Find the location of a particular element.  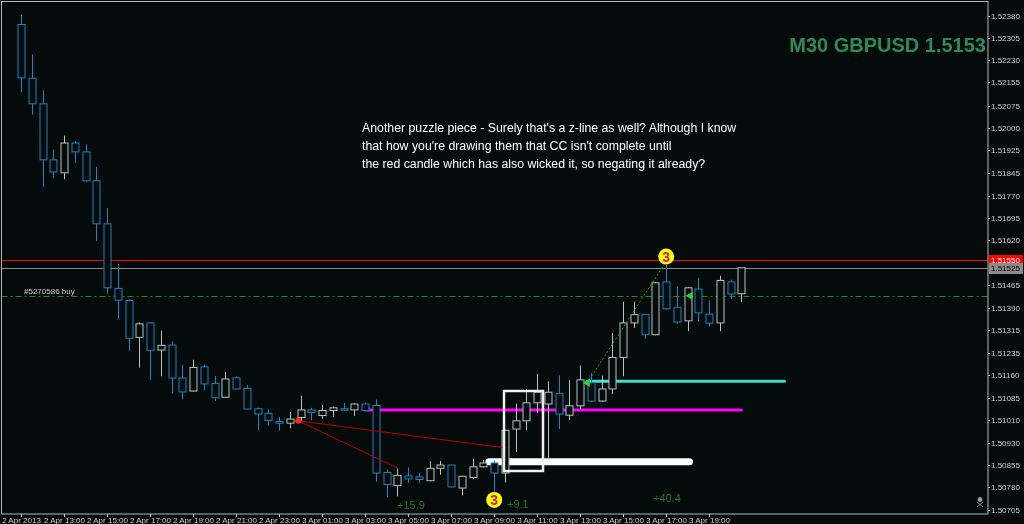

y-tick-label: 1.50705 is located at coordinates (1006, 511).